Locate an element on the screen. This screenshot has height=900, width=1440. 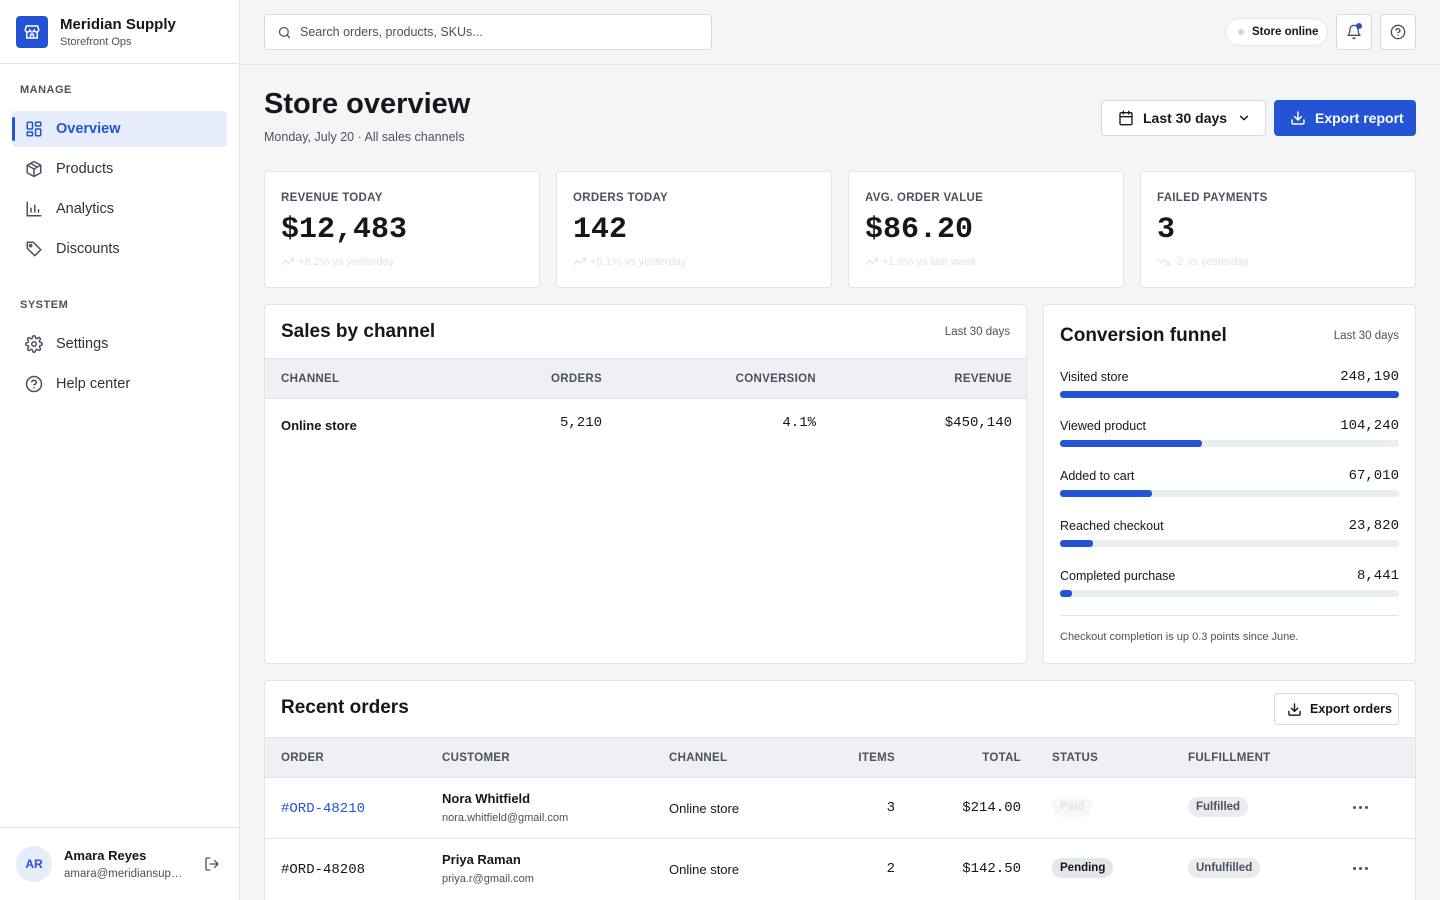
topbar: Store online is located at coordinates (840, 32).